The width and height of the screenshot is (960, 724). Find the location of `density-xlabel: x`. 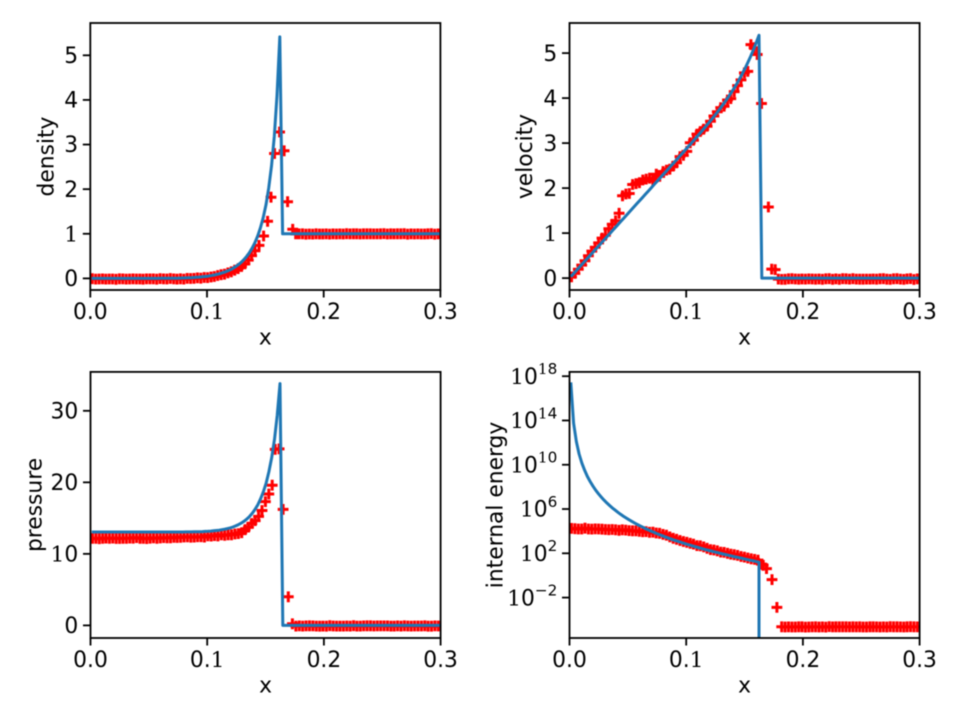

density-xlabel: x is located at coordinates (265, 337).